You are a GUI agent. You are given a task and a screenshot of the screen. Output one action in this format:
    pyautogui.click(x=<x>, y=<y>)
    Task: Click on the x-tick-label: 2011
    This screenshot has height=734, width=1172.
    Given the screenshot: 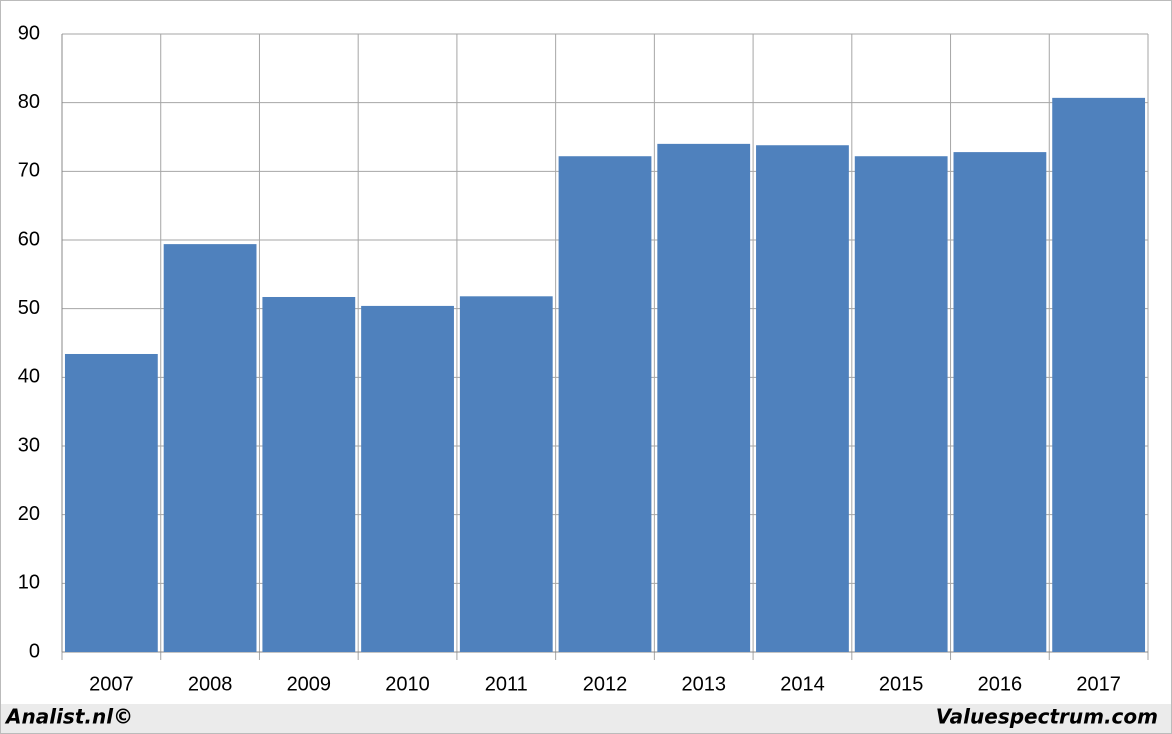 What is the action you would take?
    pyautogui.click(x=506, y=684)
    